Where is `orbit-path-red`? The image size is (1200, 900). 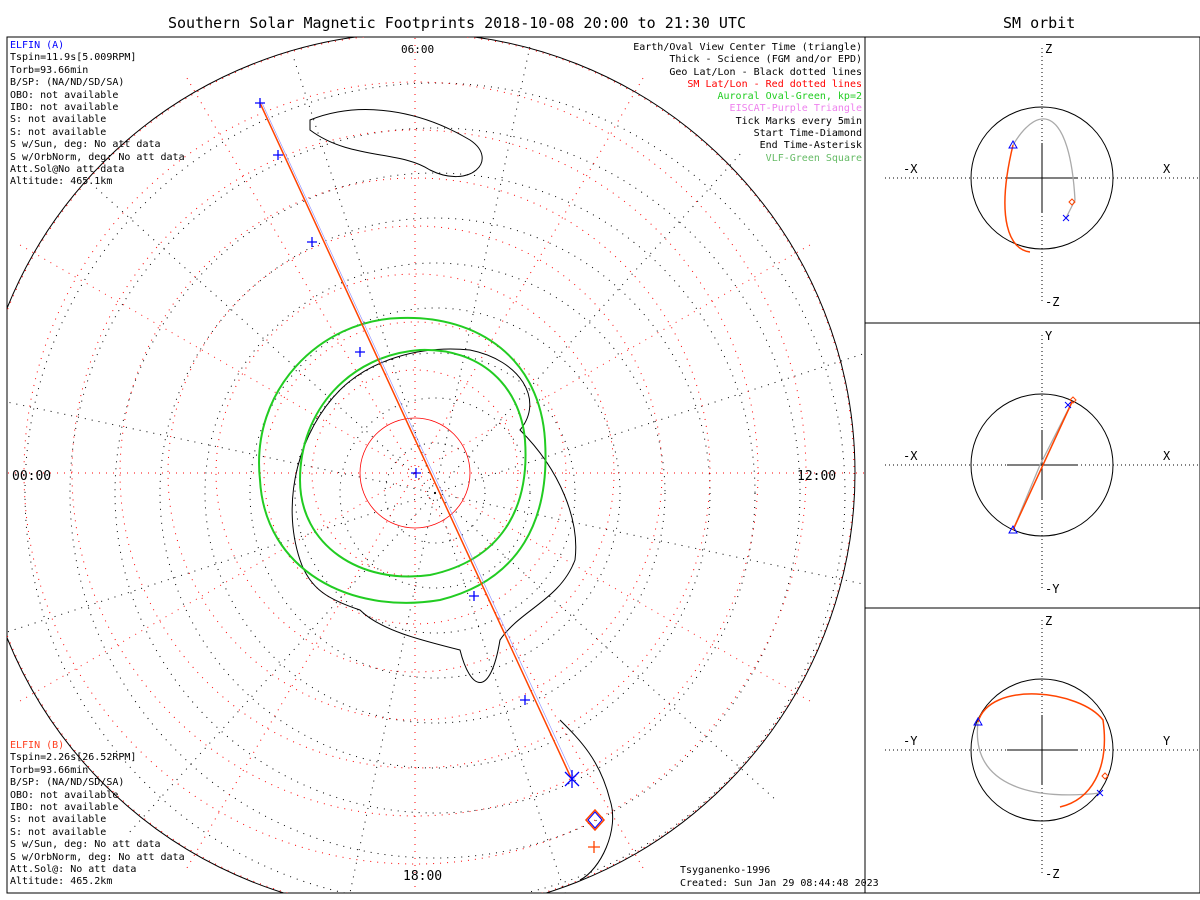 orbit-path-red is located at coordinates (1041, 750).